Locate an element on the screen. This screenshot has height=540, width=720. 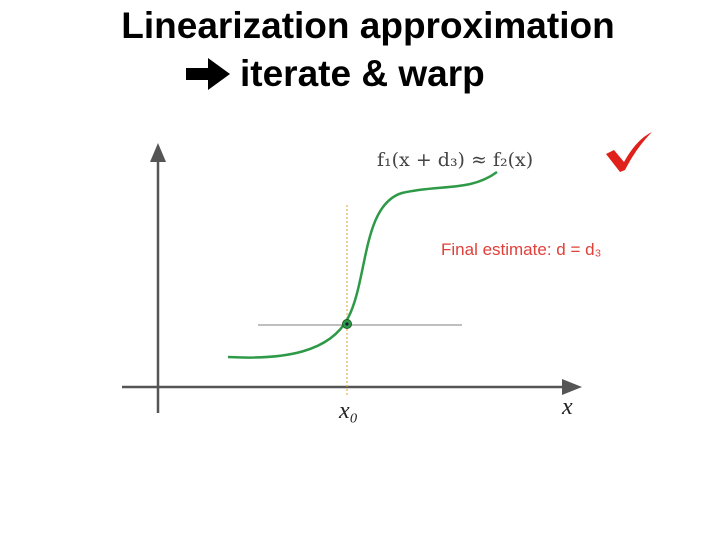
x0-label: x₀ is located at coordinates (348, 411).